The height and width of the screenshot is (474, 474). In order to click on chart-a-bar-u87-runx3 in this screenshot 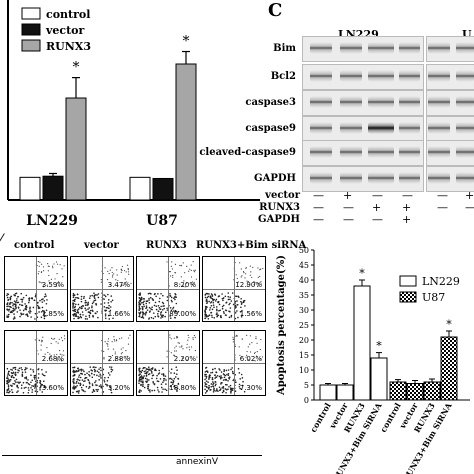, I will do `click(186, 132)`.